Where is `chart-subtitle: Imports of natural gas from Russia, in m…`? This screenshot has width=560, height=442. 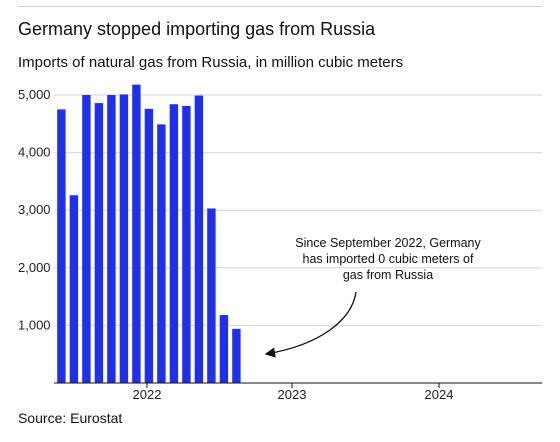
chart-subtitle: Imports of natural gas from Russia, in m… is located at coordinates (211, 62).